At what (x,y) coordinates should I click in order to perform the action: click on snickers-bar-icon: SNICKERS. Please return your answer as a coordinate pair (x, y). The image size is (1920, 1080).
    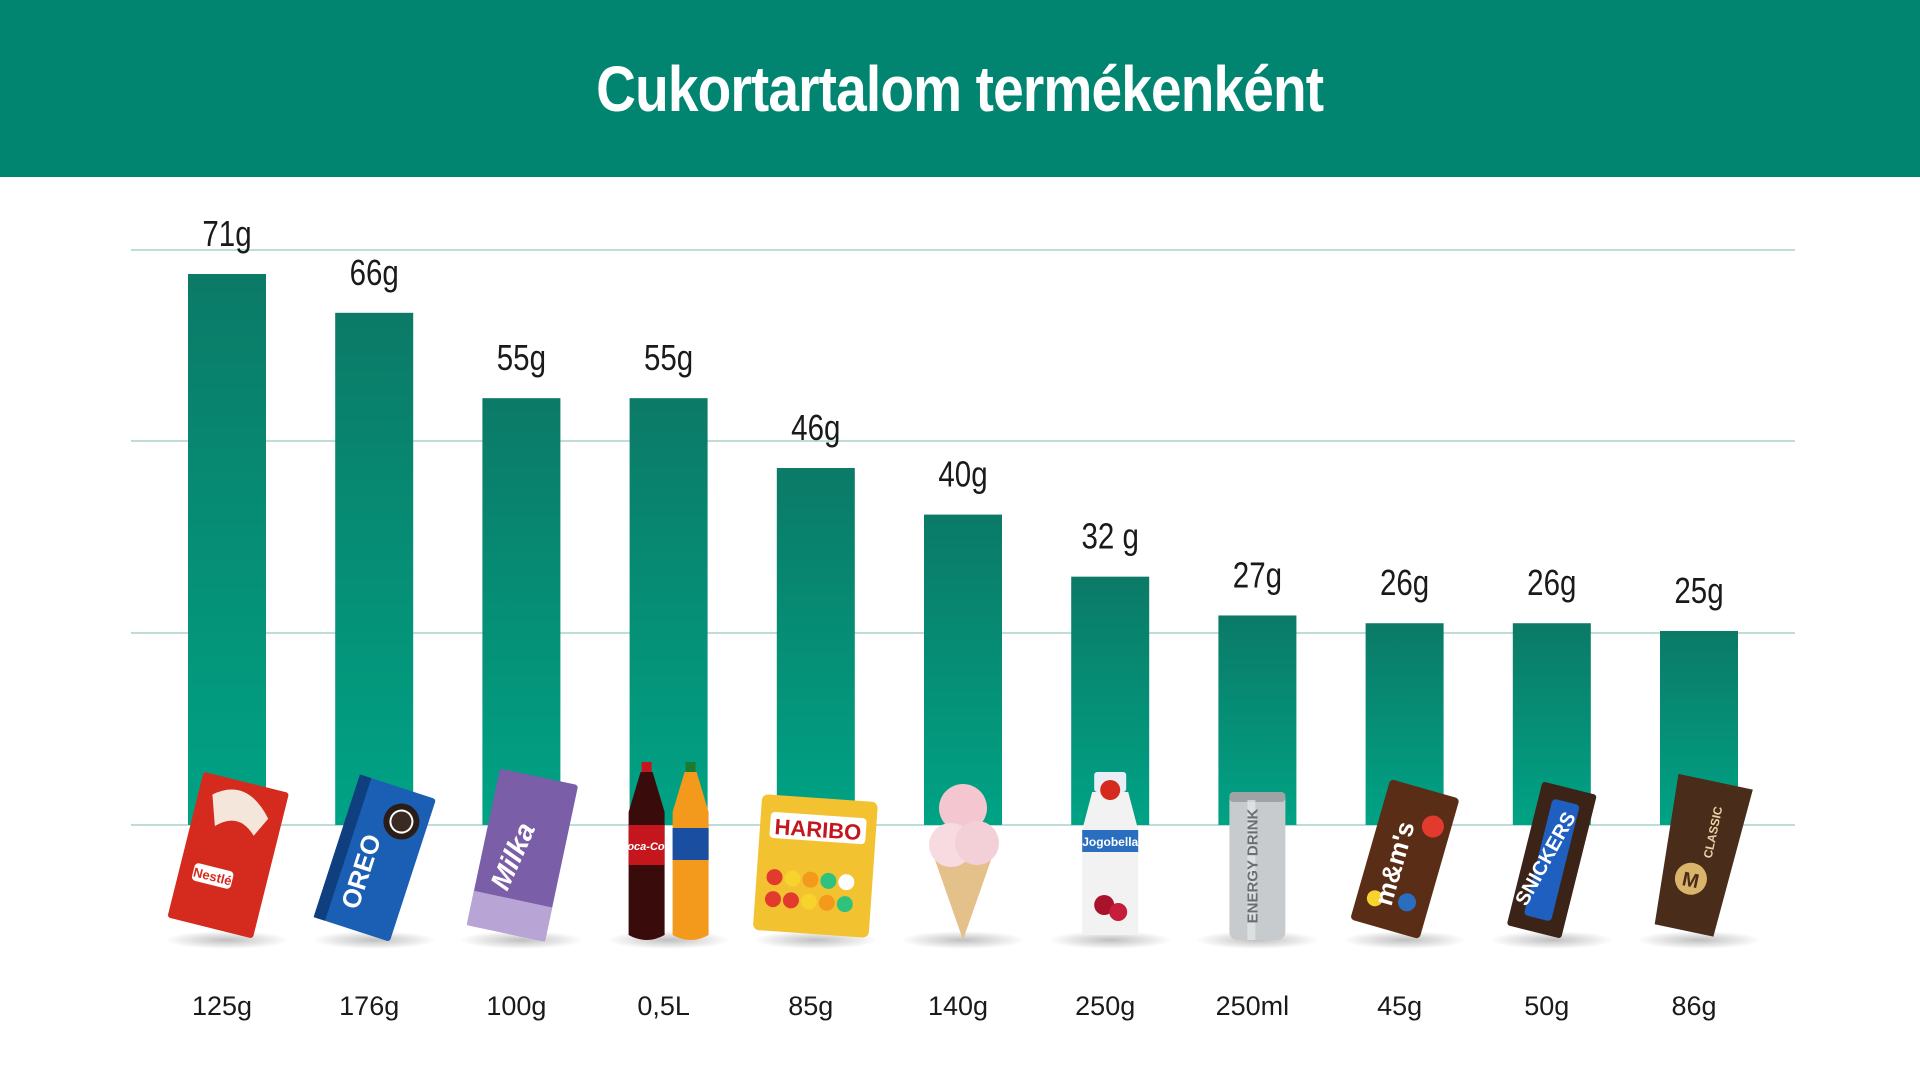
    Looking at the image, I should click on (1551, 865).